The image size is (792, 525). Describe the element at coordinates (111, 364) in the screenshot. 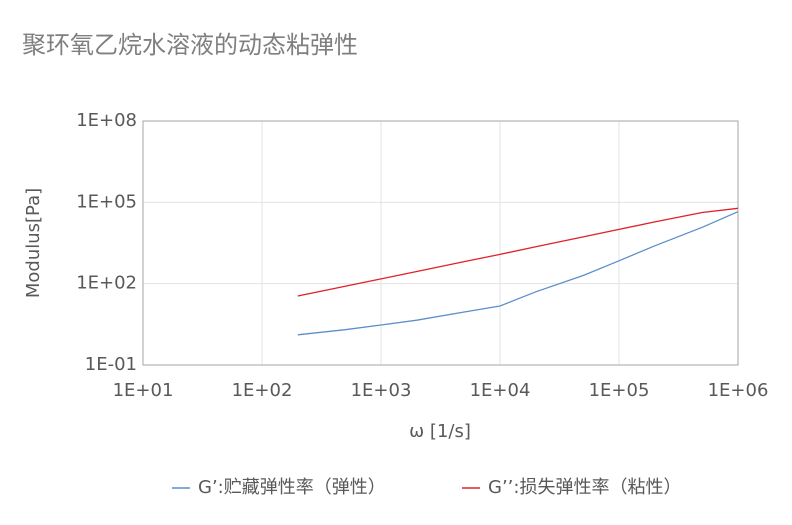

I see `y-tick-label: 1E-01` at that location.